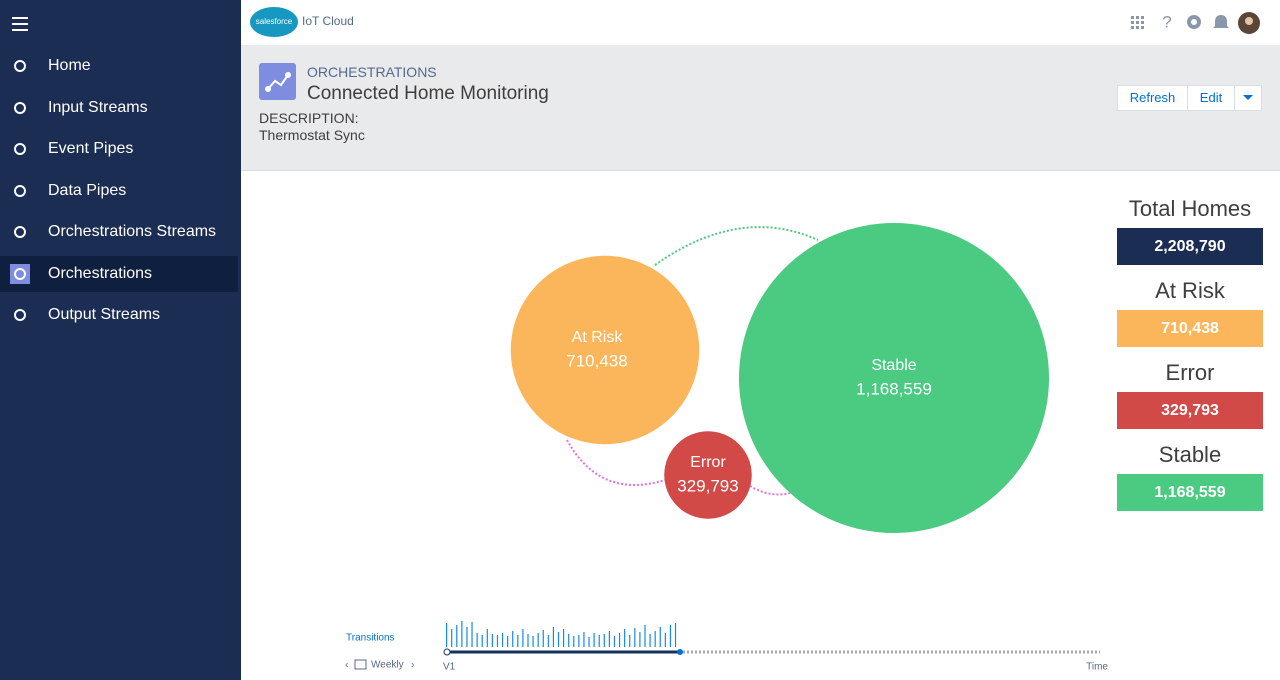  I want to click on card-value: 2,208,790, so click(1190, 246).